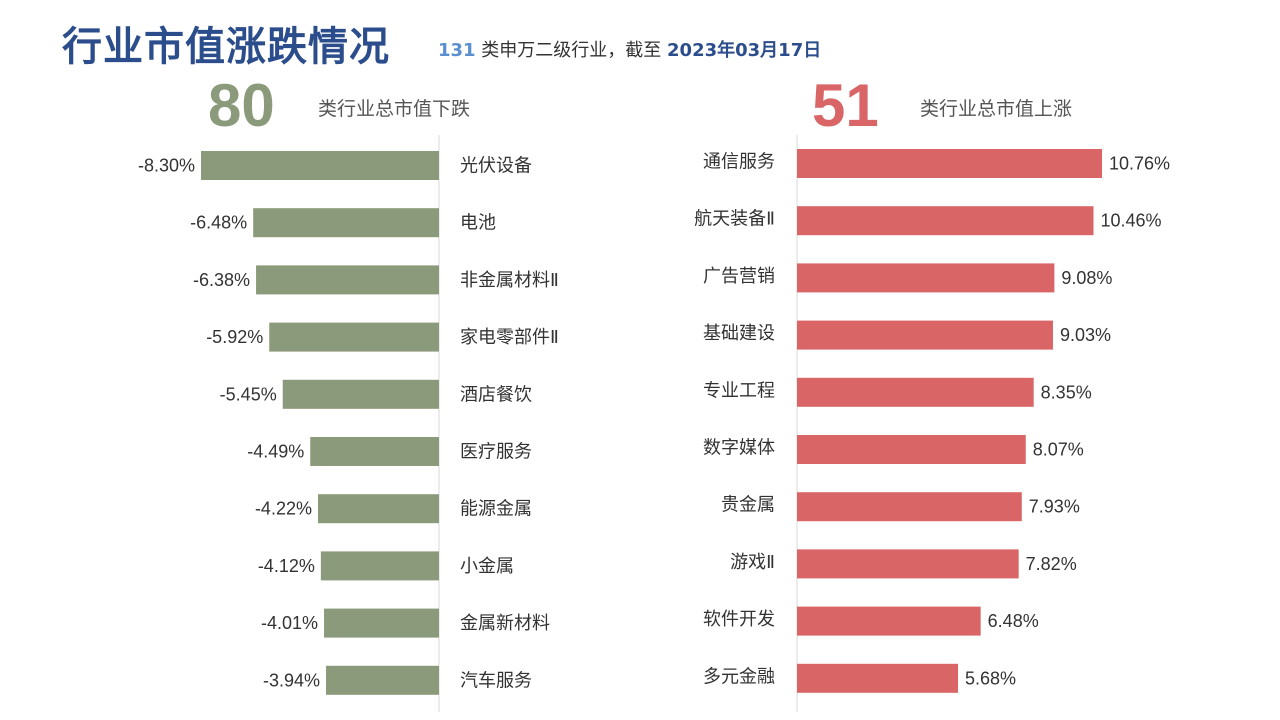 The height and width of the screenshot is (720, 1280). I want to click on gain-category-label: 广告营销, so click(739, 276).